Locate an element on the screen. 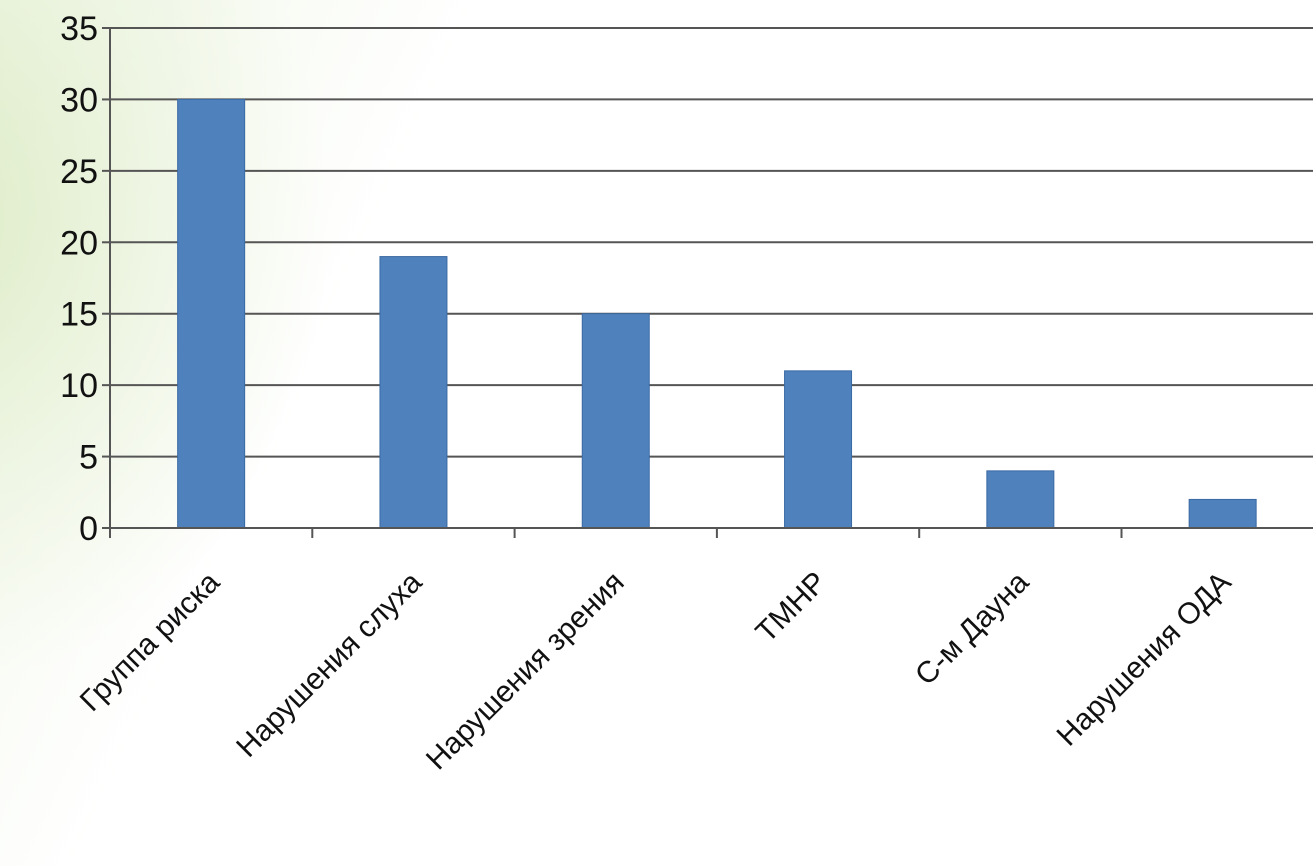 The width and height of the screenshot is (1313, 866). y-tick-label: 0 is located at coordinates (88, 529).